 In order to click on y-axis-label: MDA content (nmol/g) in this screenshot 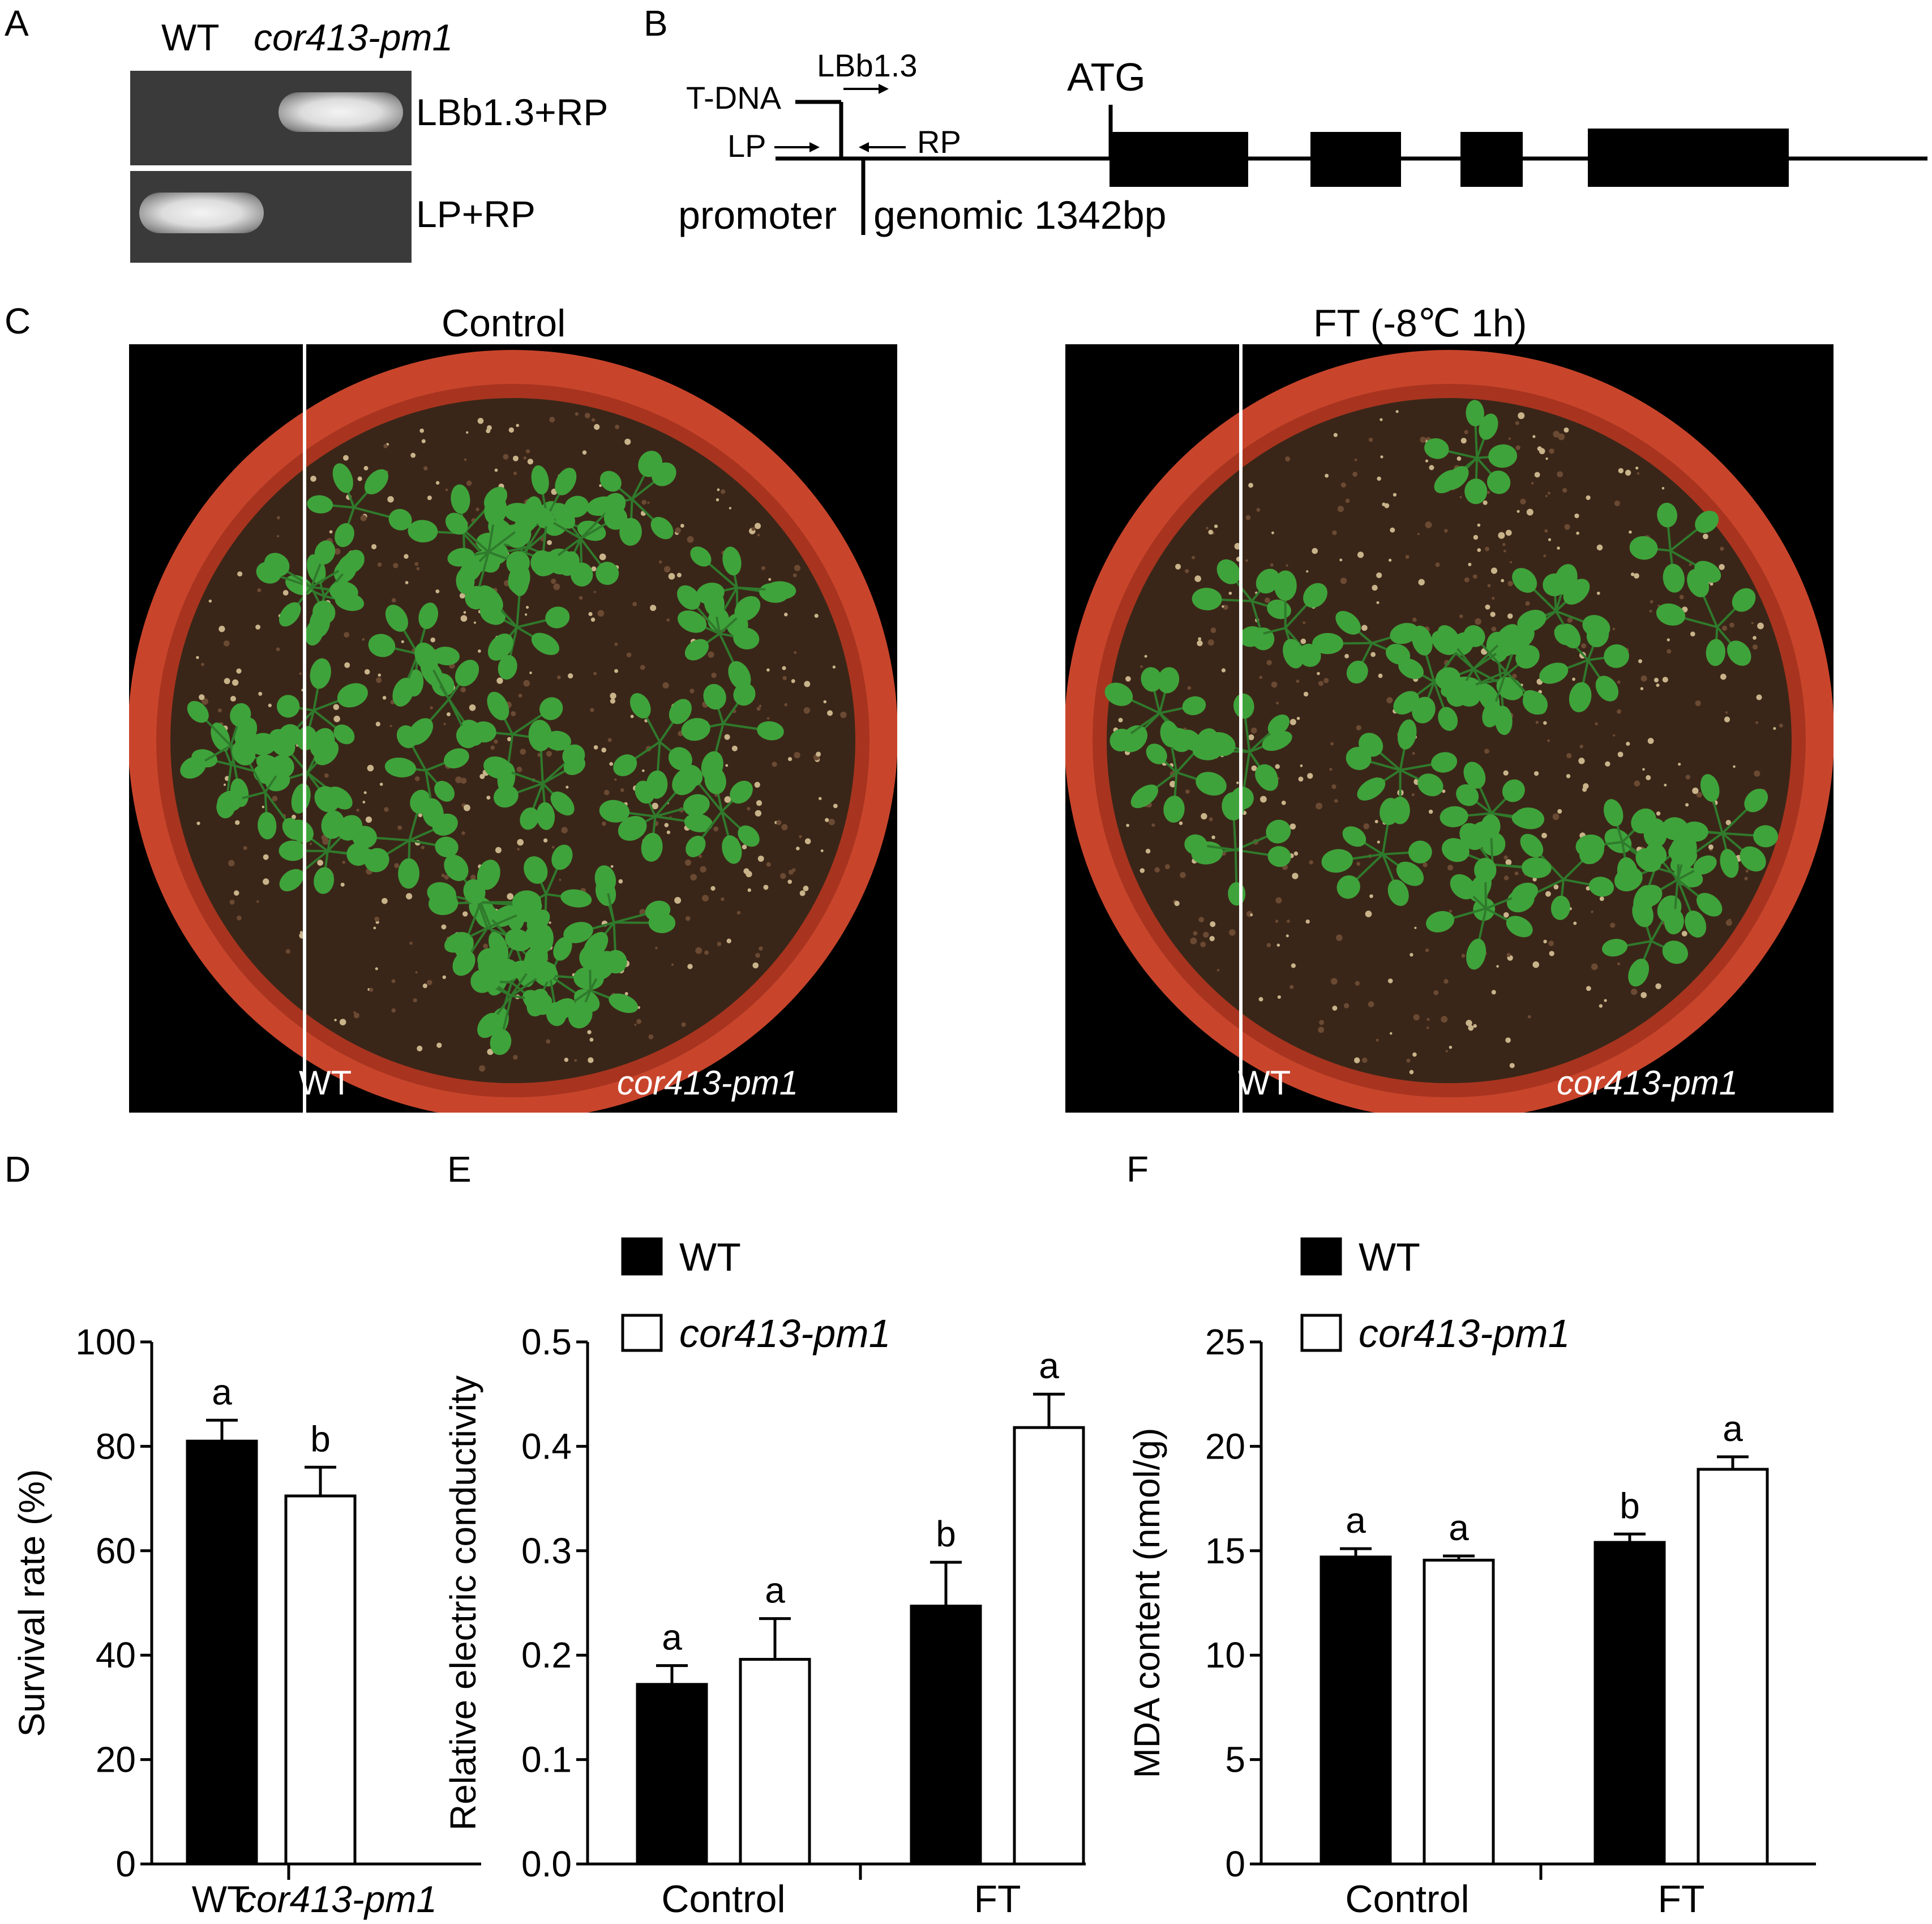, I will do `click(1147, 1603)`.